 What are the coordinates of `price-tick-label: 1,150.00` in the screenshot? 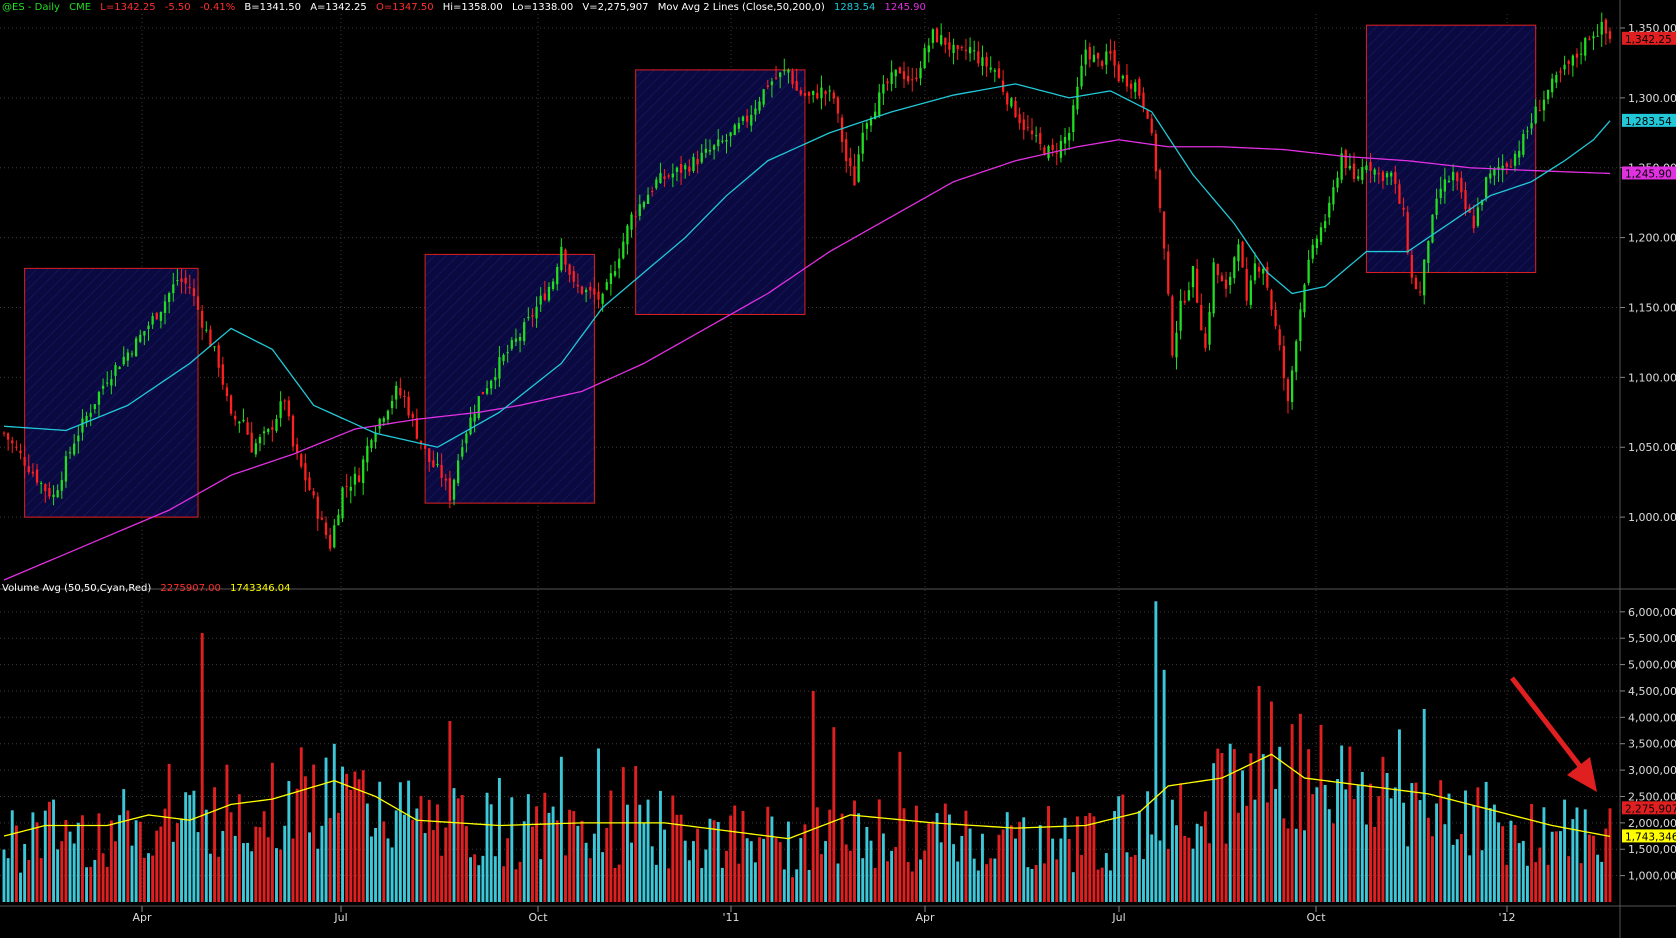 It's located at (1652, 307).